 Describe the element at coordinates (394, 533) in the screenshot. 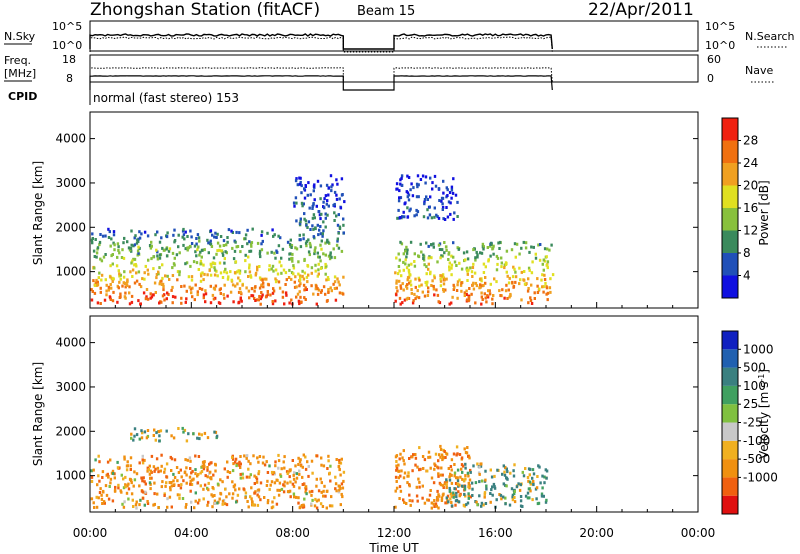

I see `xtick-label: 12:00` at that location.